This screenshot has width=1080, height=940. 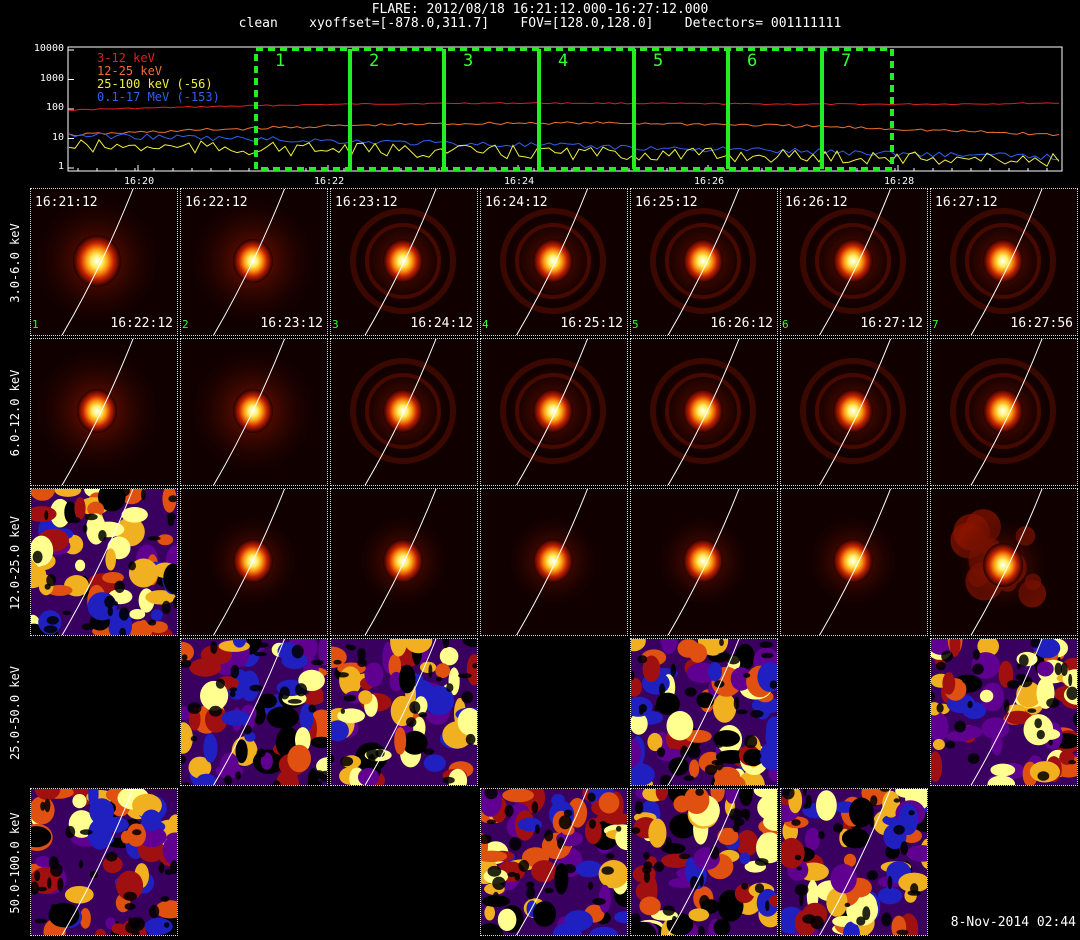 What do you see at coordinates (141, 323) in the screenshot?
I see `panel-end-time: 16:22:12` at bounding box center [141, 323].